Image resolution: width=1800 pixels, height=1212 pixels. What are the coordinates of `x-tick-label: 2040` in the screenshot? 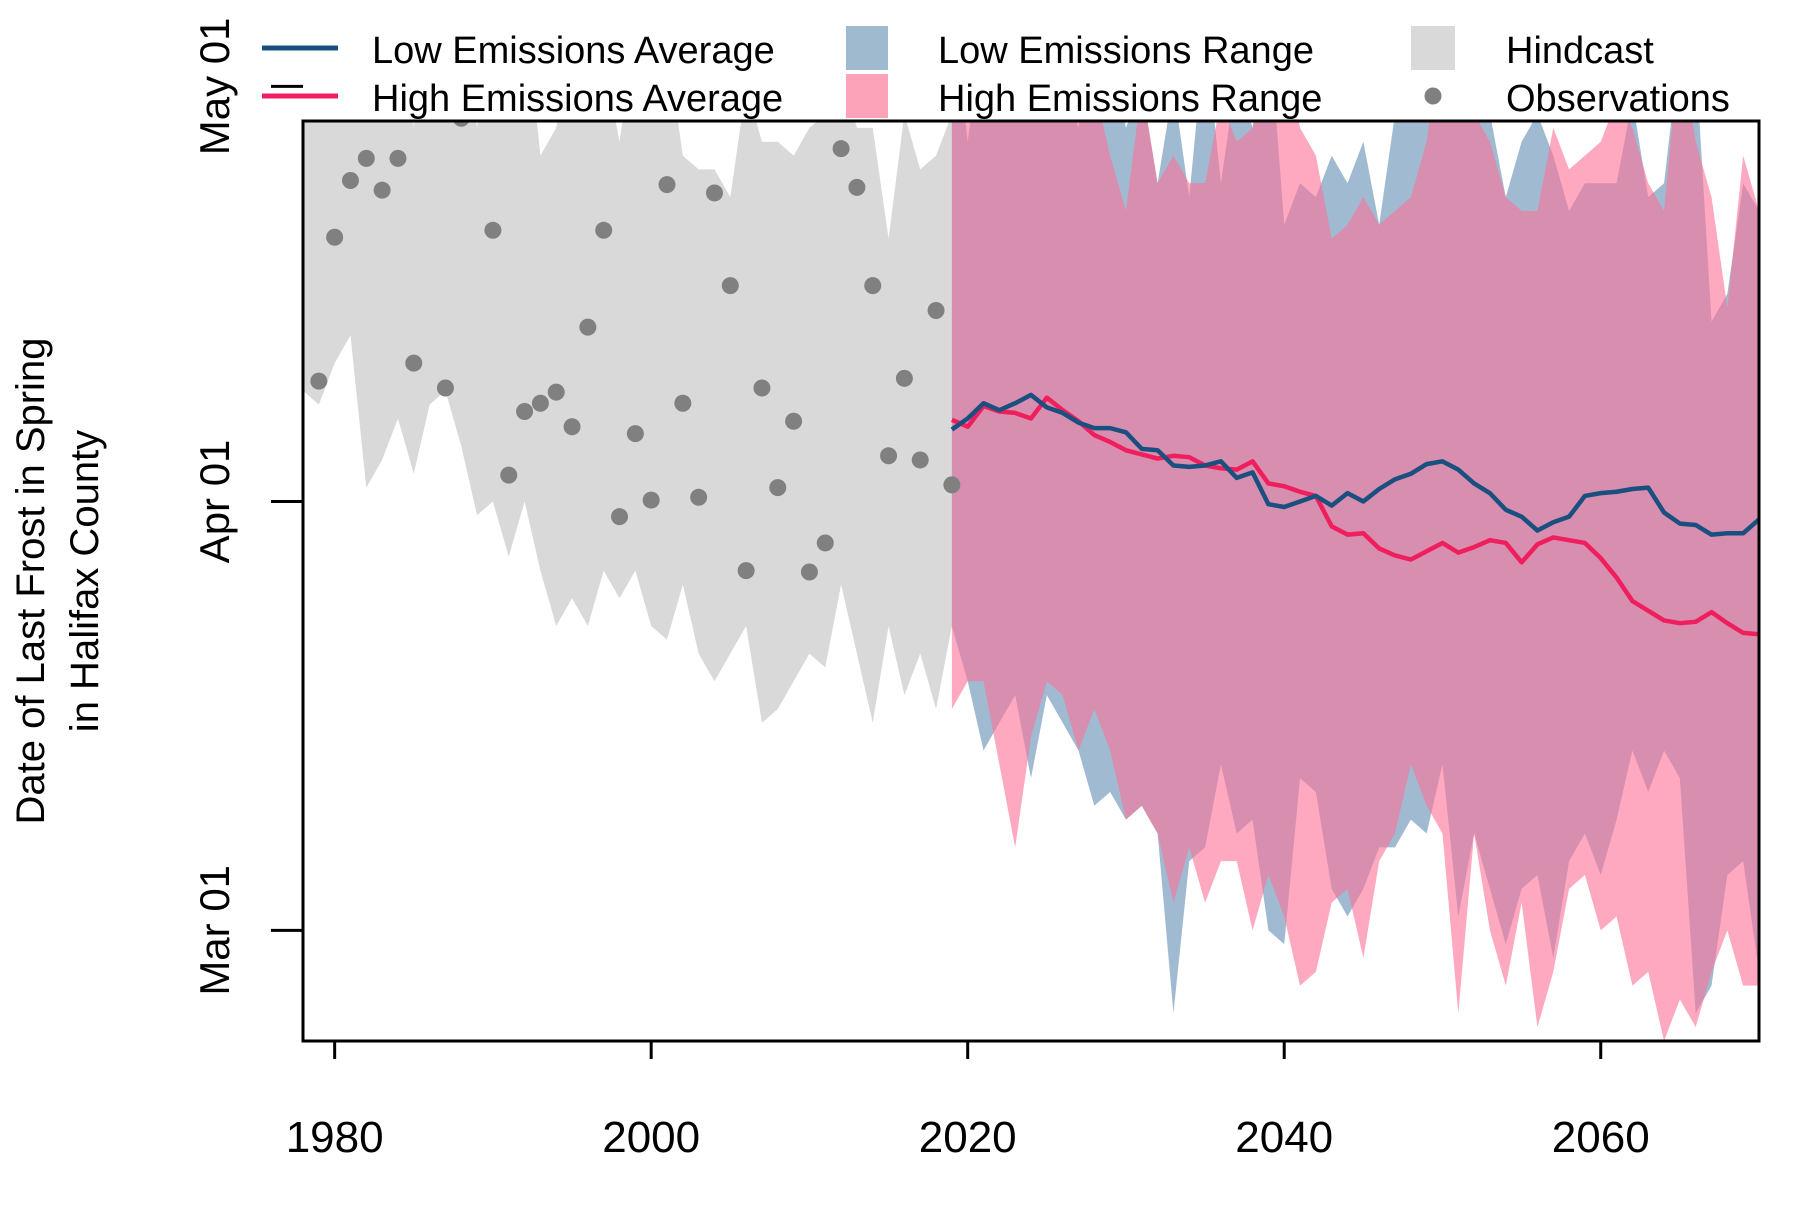 It's located at (1284, 1137).